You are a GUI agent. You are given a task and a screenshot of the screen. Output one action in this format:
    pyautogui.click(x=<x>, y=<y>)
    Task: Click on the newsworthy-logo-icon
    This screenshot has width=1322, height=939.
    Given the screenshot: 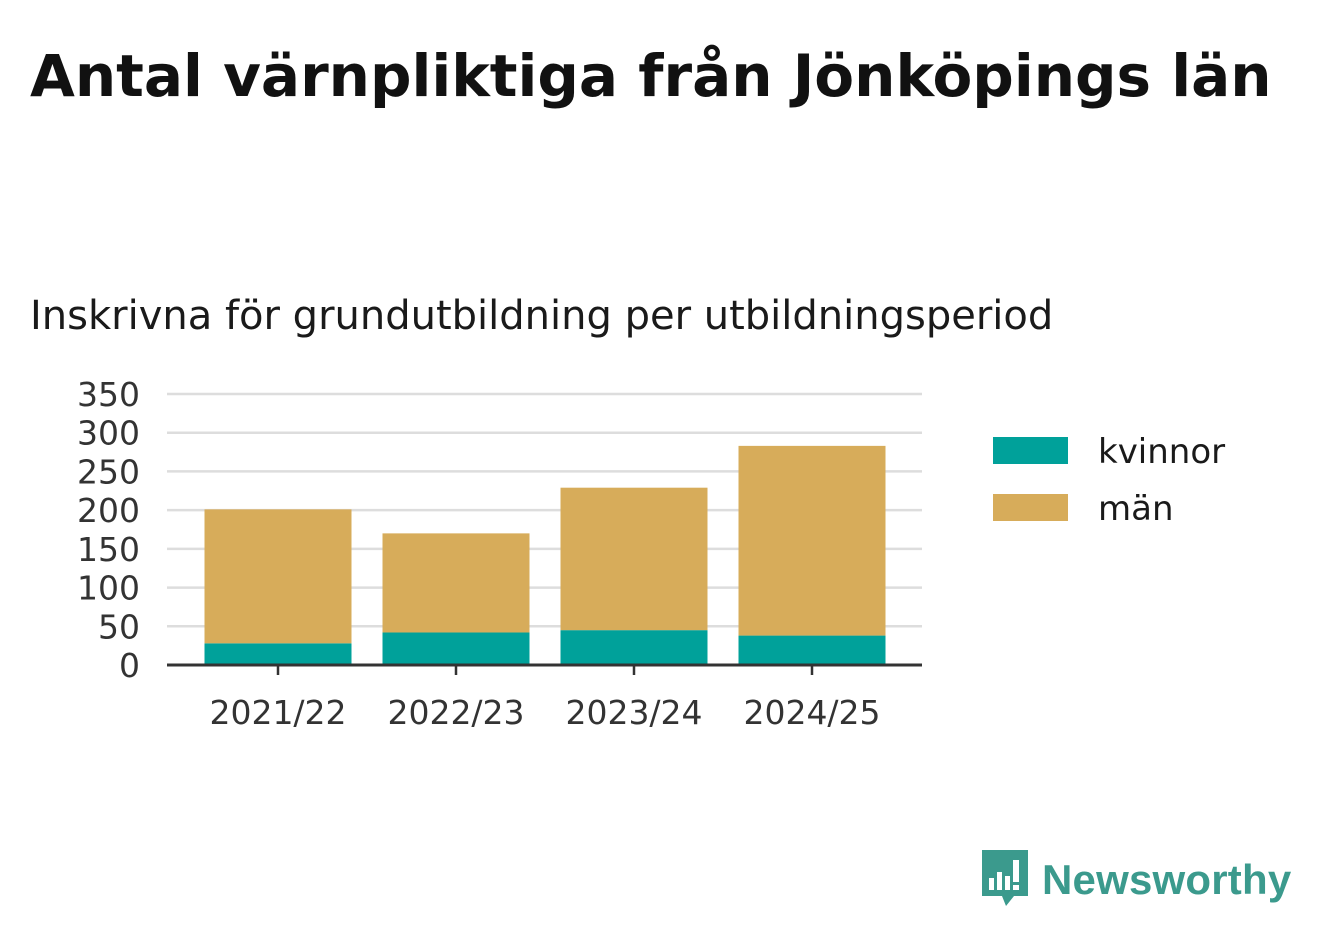 What is the action you would take?
    pyautogui.click(x=1005, y=880)
    